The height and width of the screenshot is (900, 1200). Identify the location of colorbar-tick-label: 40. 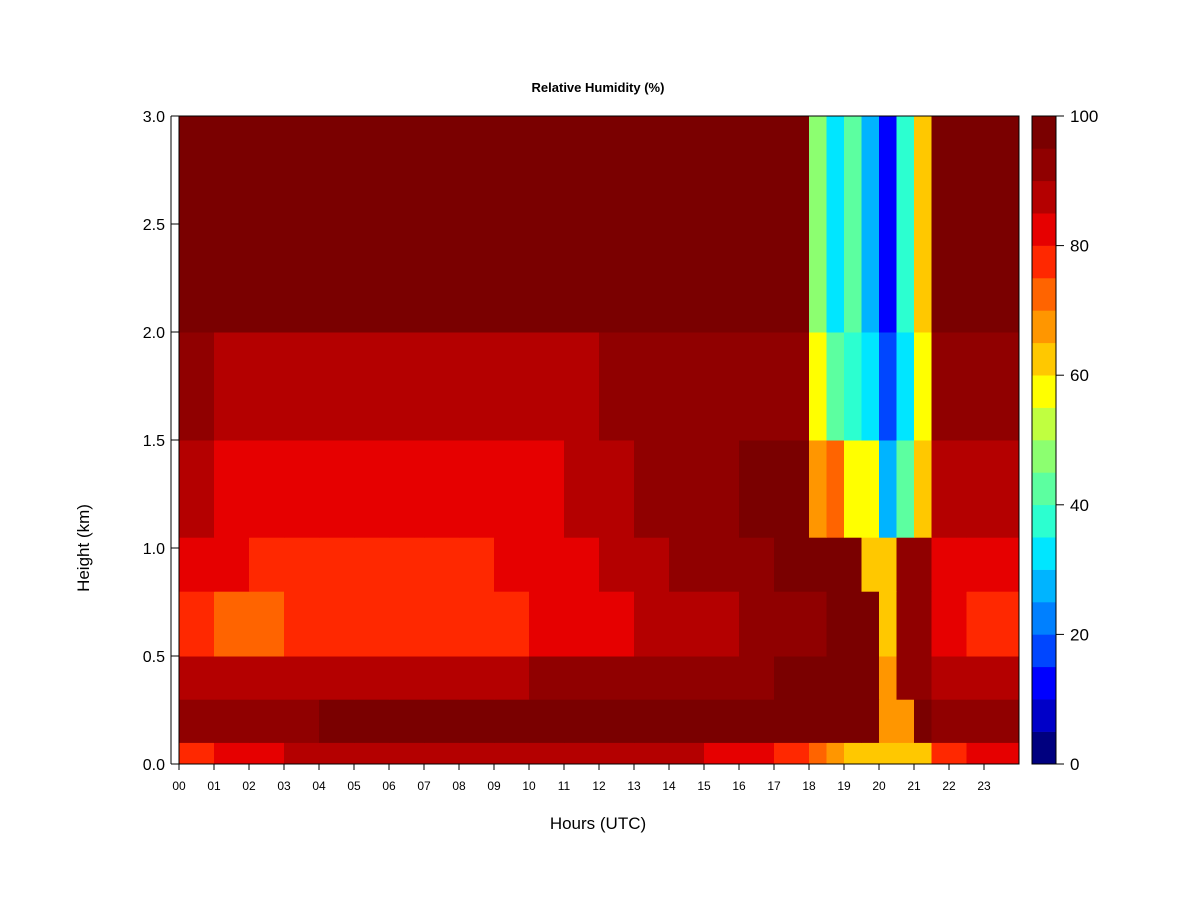
(1079, 505).